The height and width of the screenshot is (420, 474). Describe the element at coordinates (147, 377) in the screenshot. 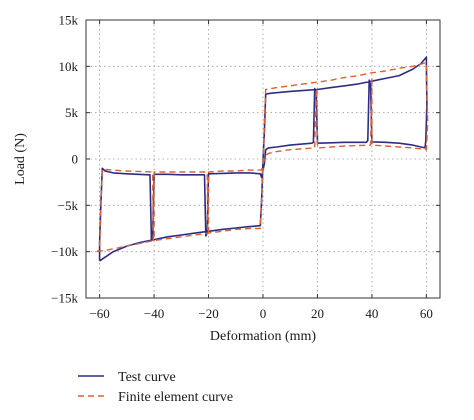

I see `legend-label-test-curve: Test curve` at that location.